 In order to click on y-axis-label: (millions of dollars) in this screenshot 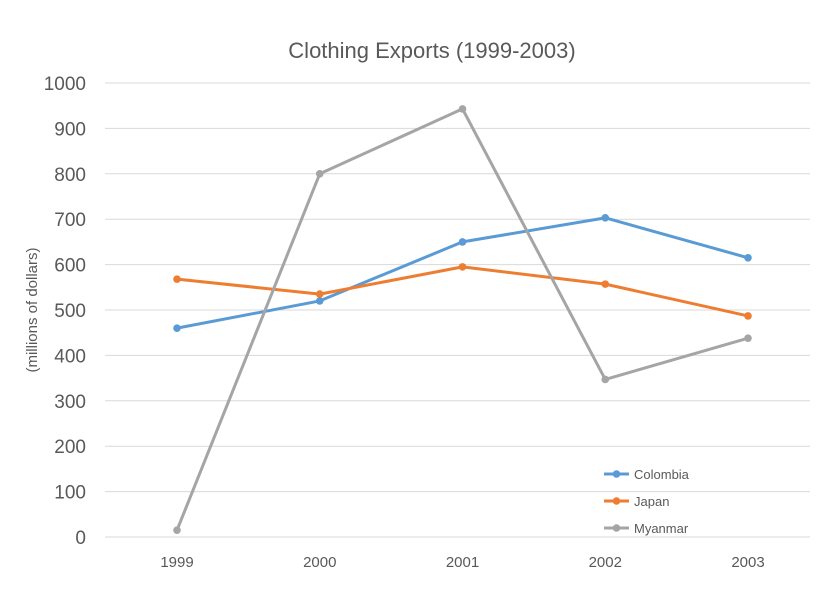, I will do `click(32, 309)`.